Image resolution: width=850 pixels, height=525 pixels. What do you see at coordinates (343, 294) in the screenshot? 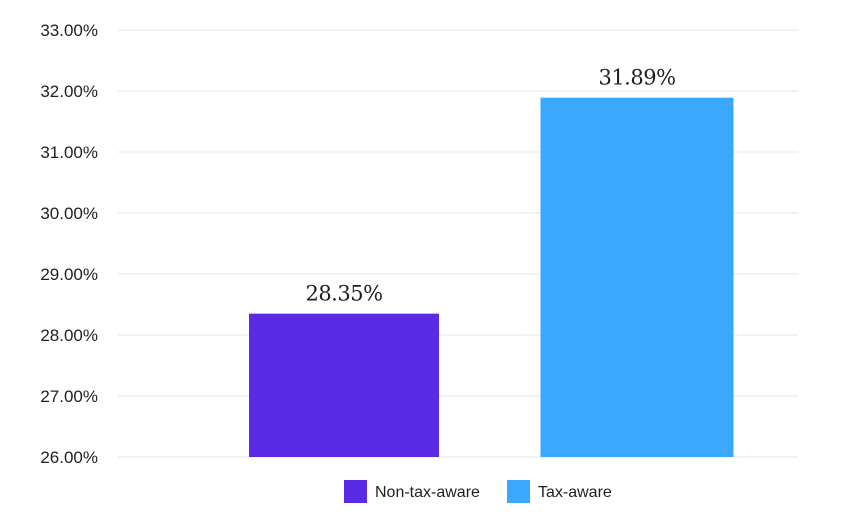
I see `data-label: 28.35%` at bounding box center [343, 294].